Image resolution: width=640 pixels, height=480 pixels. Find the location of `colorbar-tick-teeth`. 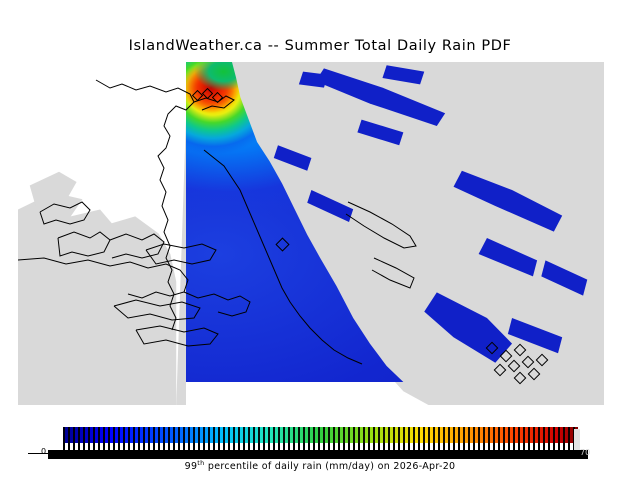

colorbar-tick-teeth is located at coordinates (320, 447).